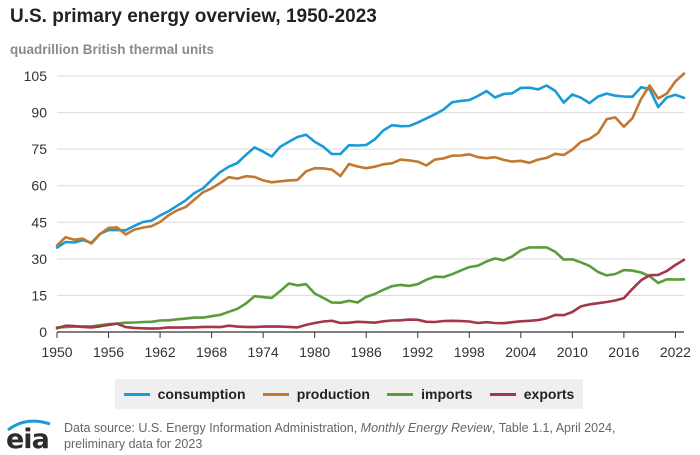  Describe the element at coordinates (56, 352) in the screenshot. I see `x-tick-label-1950: 1950` at that location.